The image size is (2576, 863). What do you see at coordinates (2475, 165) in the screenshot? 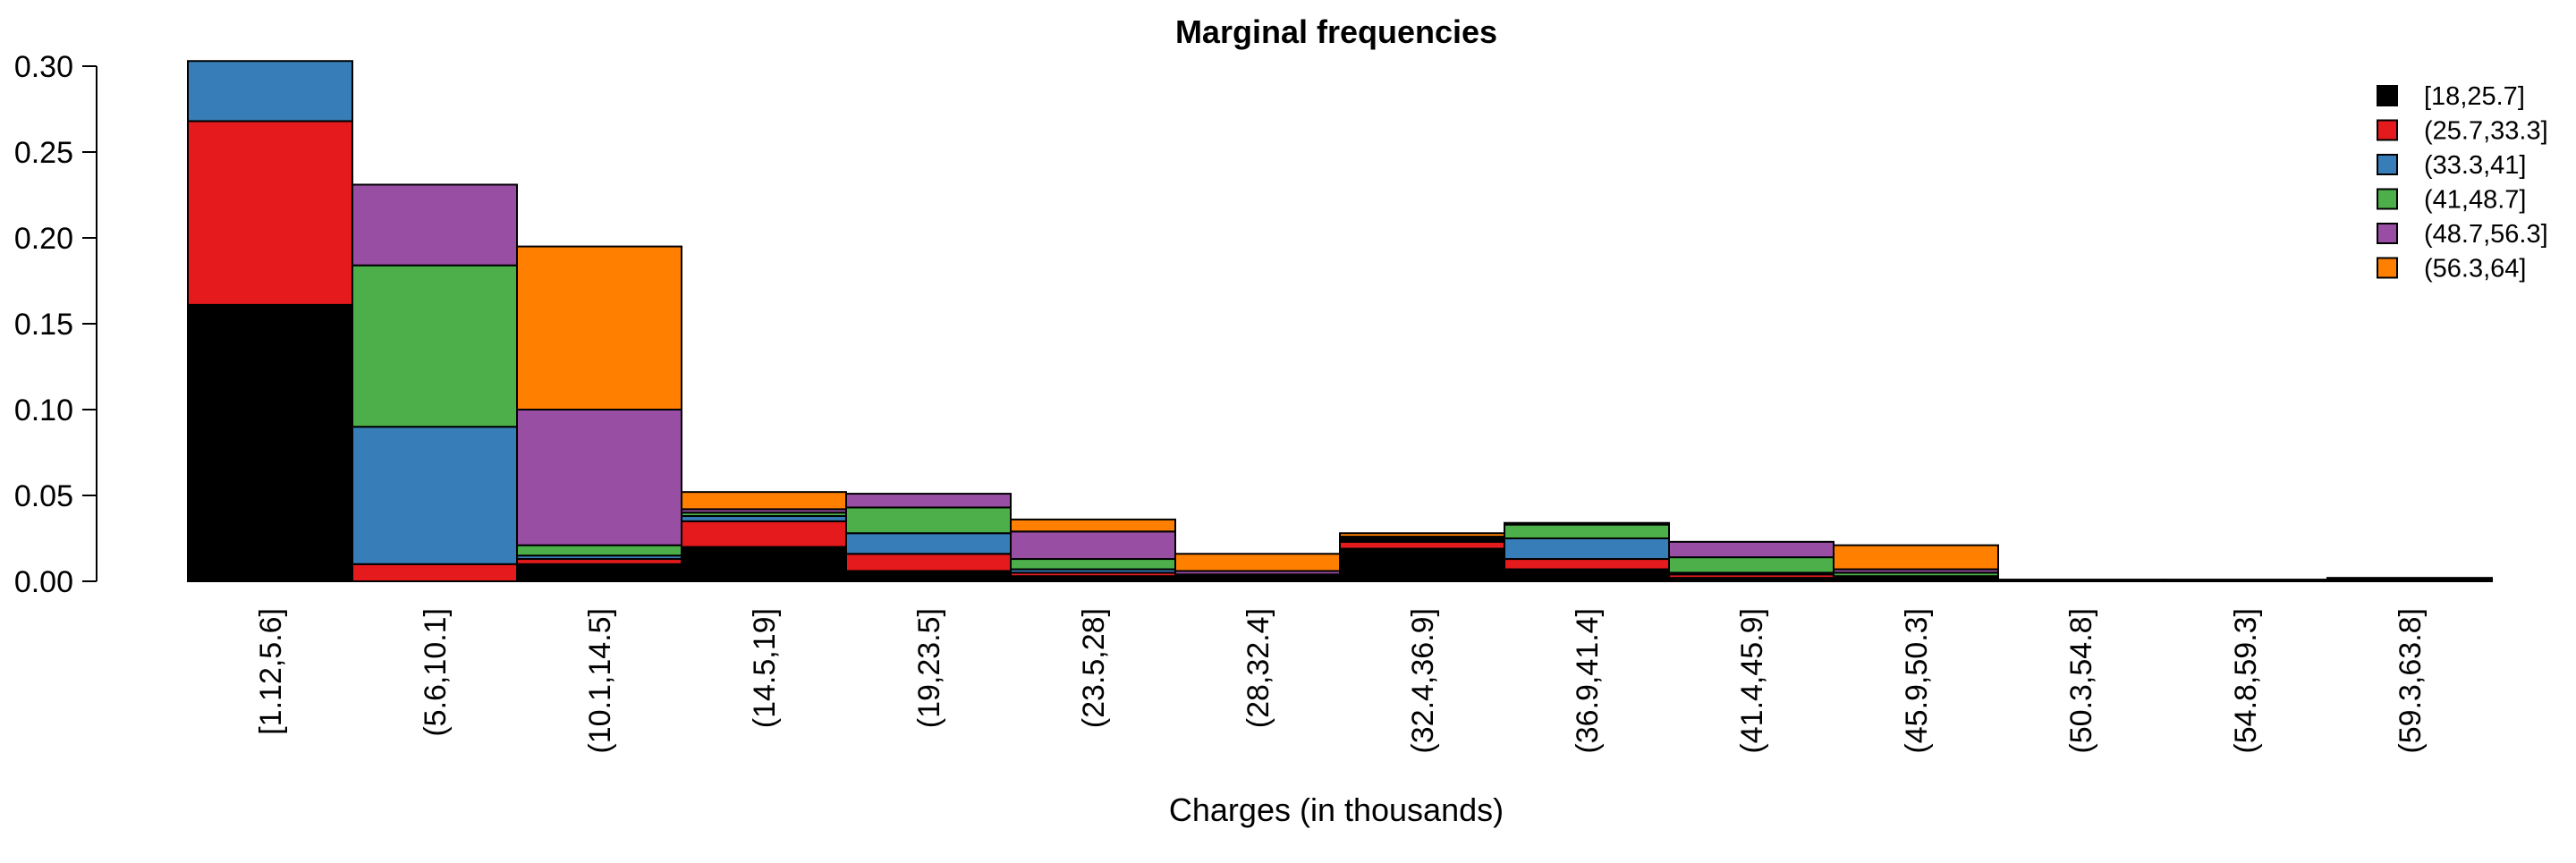
I see `legend-label: (33.3,41]` at bounding box center [2475, 165].